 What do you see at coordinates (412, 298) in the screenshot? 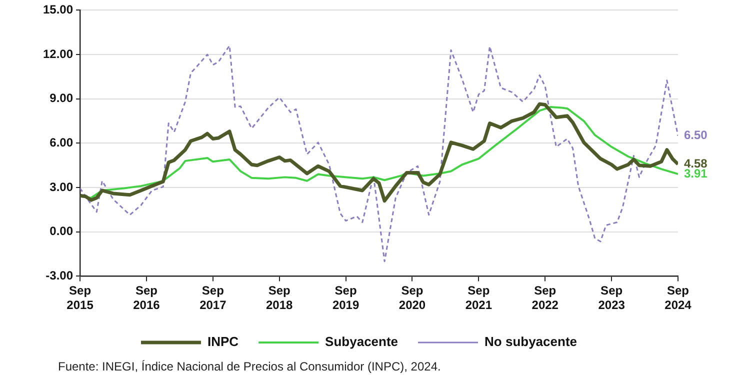
I see `x-tick-label: Sep 2020` at bounding box center [412, 298].